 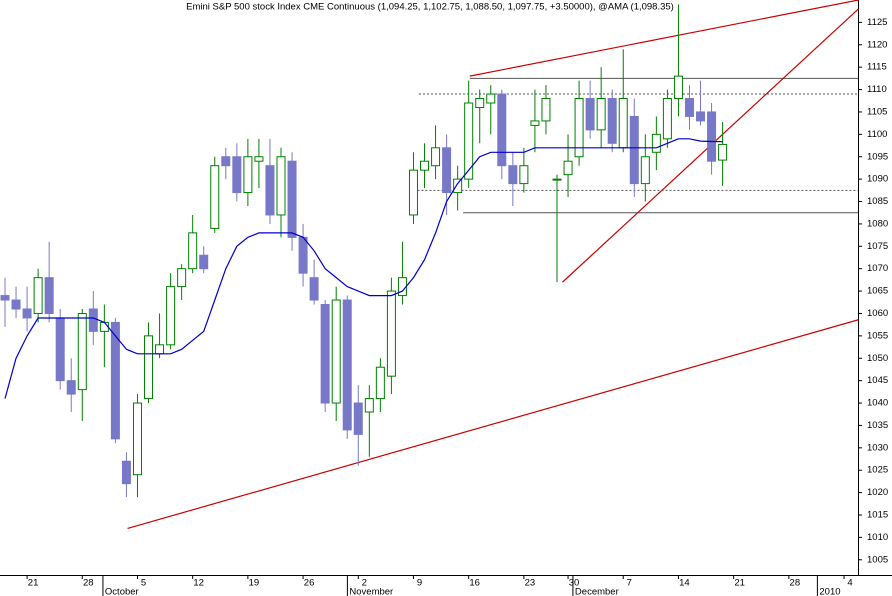 What do you see at coordinates (877, 223) in the screenshot?
I see `y-tick-label: 1080` at bounding box center [877, 223].